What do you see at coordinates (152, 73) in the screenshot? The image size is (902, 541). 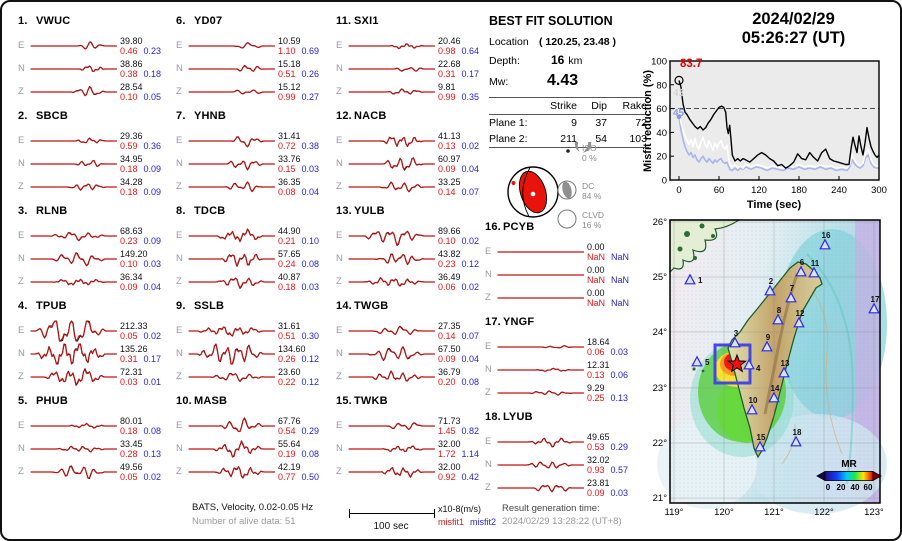 I see `misfit2-value: 0.18` at bounding box center [152, 73].